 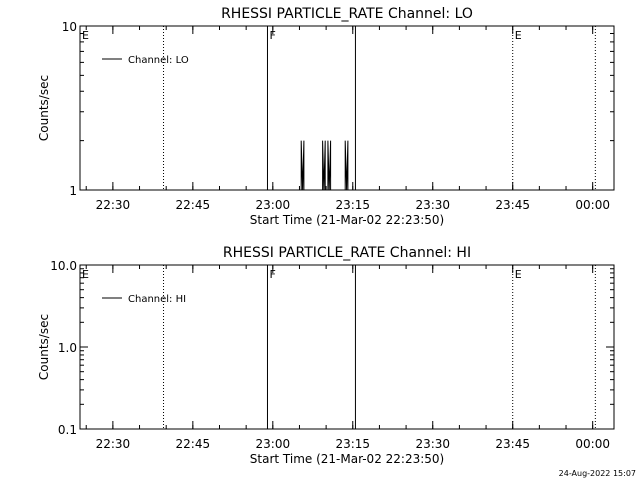 What do you see at coordinates (347, 459) in the screenshot?
I see `panel-2-x-axis-label: Start Time (21-Mar-02 22:23:50)` at bounding box center [347, 459].